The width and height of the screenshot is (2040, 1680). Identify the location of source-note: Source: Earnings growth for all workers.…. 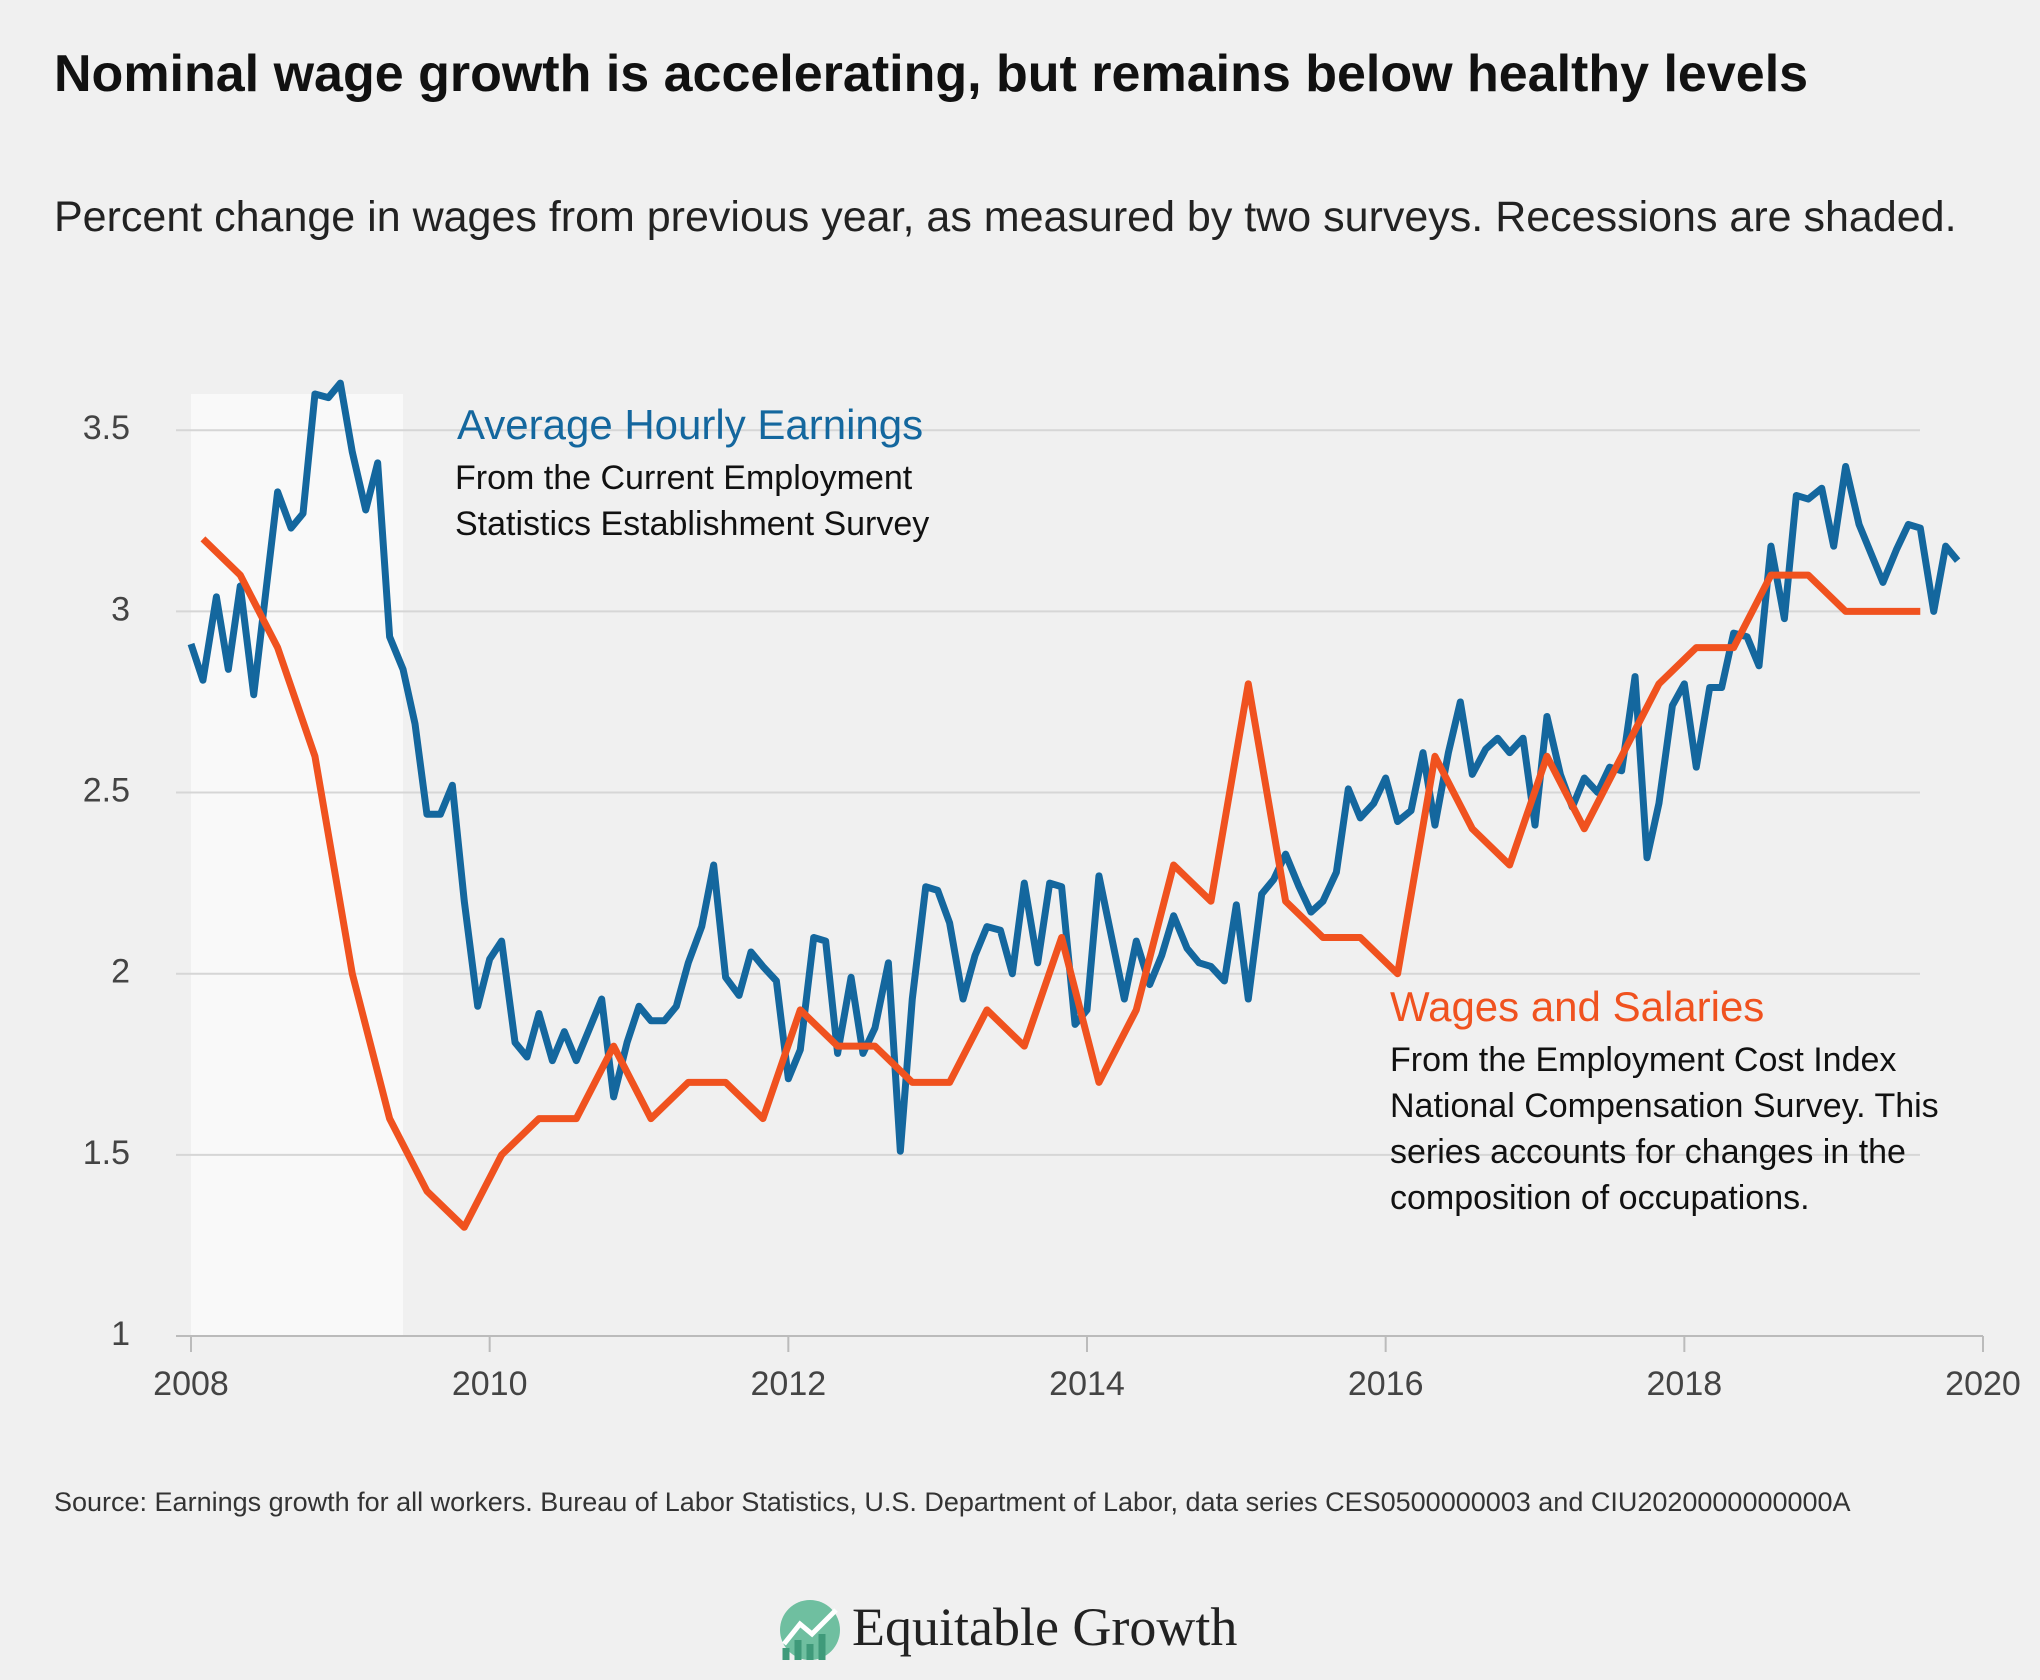
(952, 1502).